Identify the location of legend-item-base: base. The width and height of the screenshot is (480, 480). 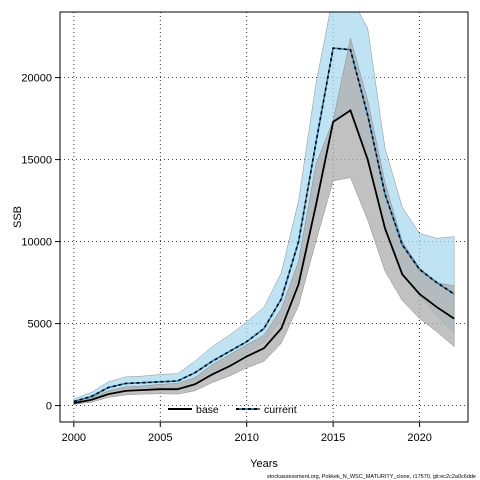
(193, 410).